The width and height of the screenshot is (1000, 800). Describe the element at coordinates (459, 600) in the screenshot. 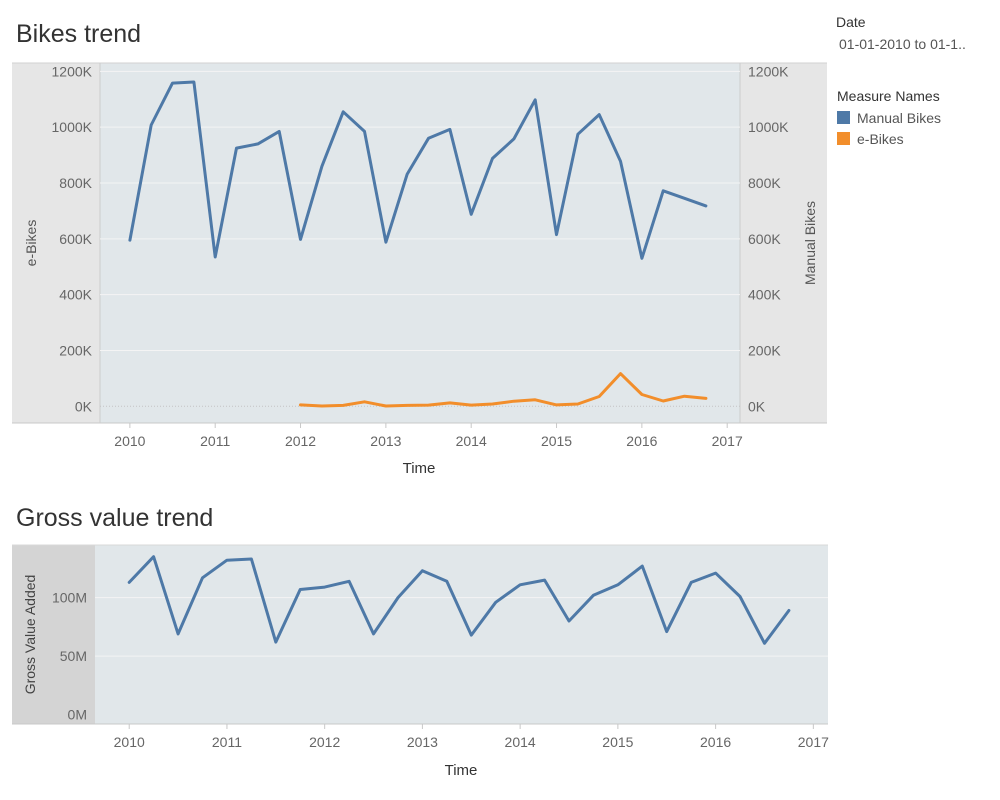

I see `series-line-gross-value-added` at that location.